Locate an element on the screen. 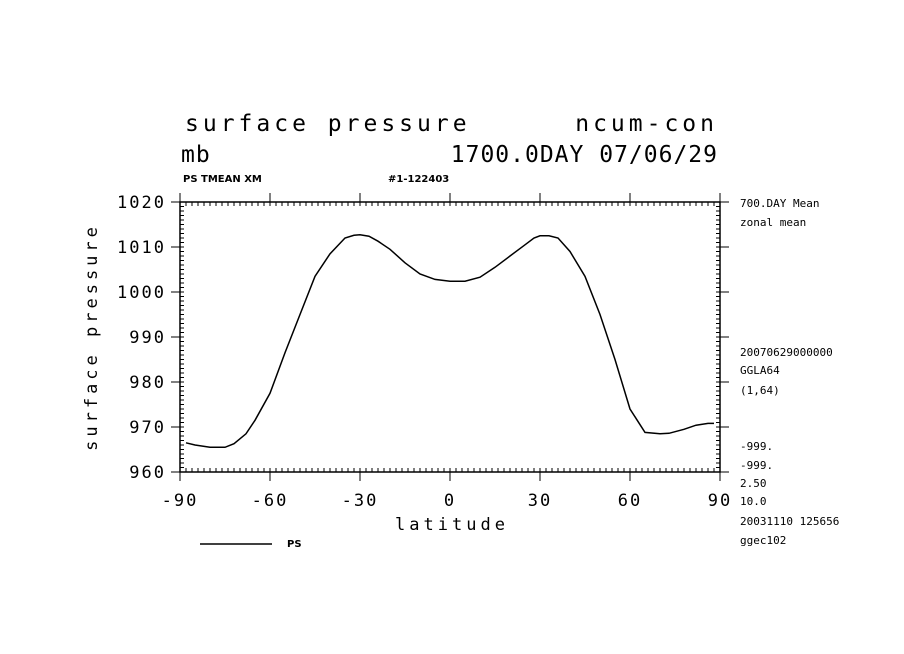 The image size is (904, 654). date-code: 20070629000000 is located at coordinates (786, 352).